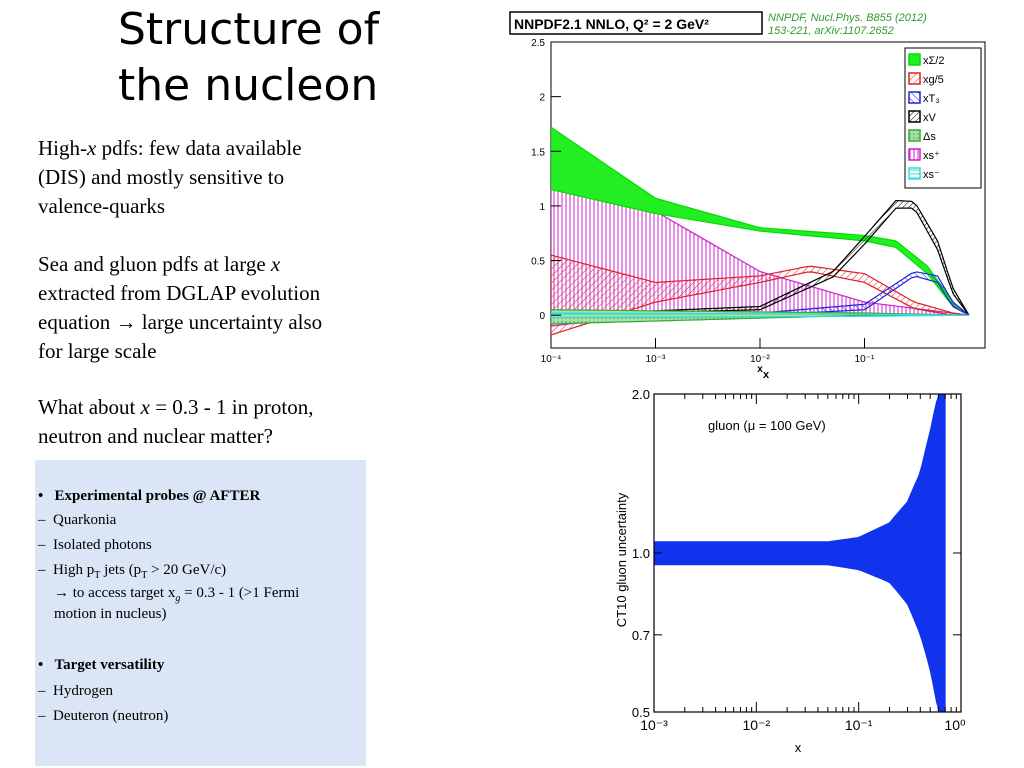 The width and height of the screenshot is (1024, 768). Describe the element at coordinates (145, 407) in the screenshot. I see `p3-italic-x: x` at that location.